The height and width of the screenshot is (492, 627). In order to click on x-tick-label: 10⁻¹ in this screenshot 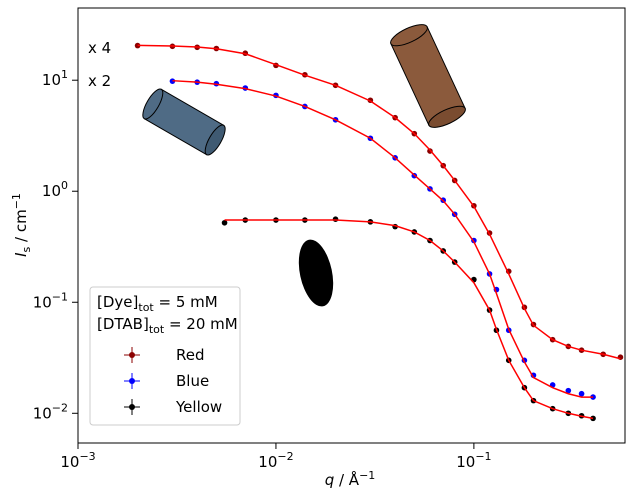, I will do `click(473, 460)`.